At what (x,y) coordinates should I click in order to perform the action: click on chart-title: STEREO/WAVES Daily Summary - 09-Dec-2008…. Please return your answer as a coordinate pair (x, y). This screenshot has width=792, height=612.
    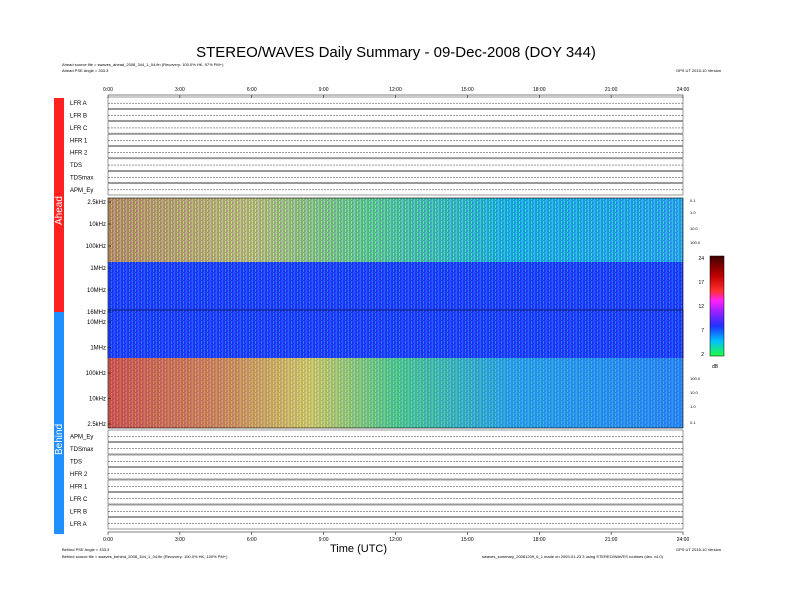
    Looking at the image, I should click on (396, 52).